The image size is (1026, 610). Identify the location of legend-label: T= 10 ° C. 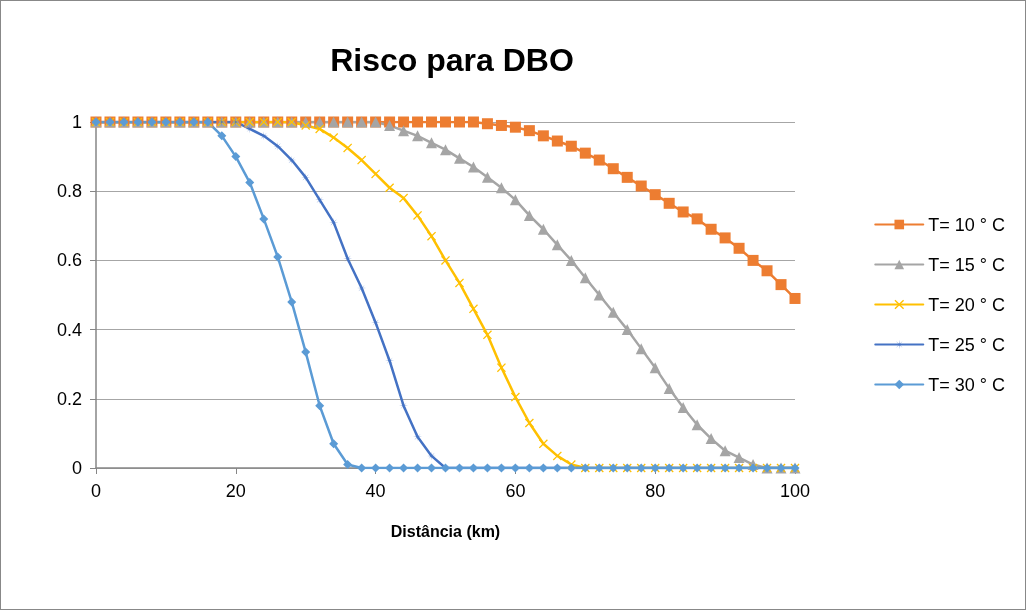
(967, 224).